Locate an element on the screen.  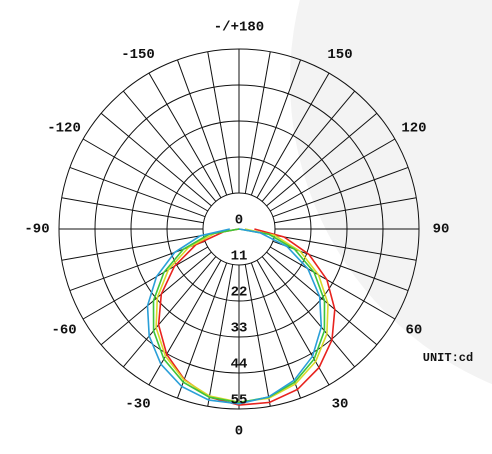
angle-tick-label: -120 is located at coordinates (64, 129).